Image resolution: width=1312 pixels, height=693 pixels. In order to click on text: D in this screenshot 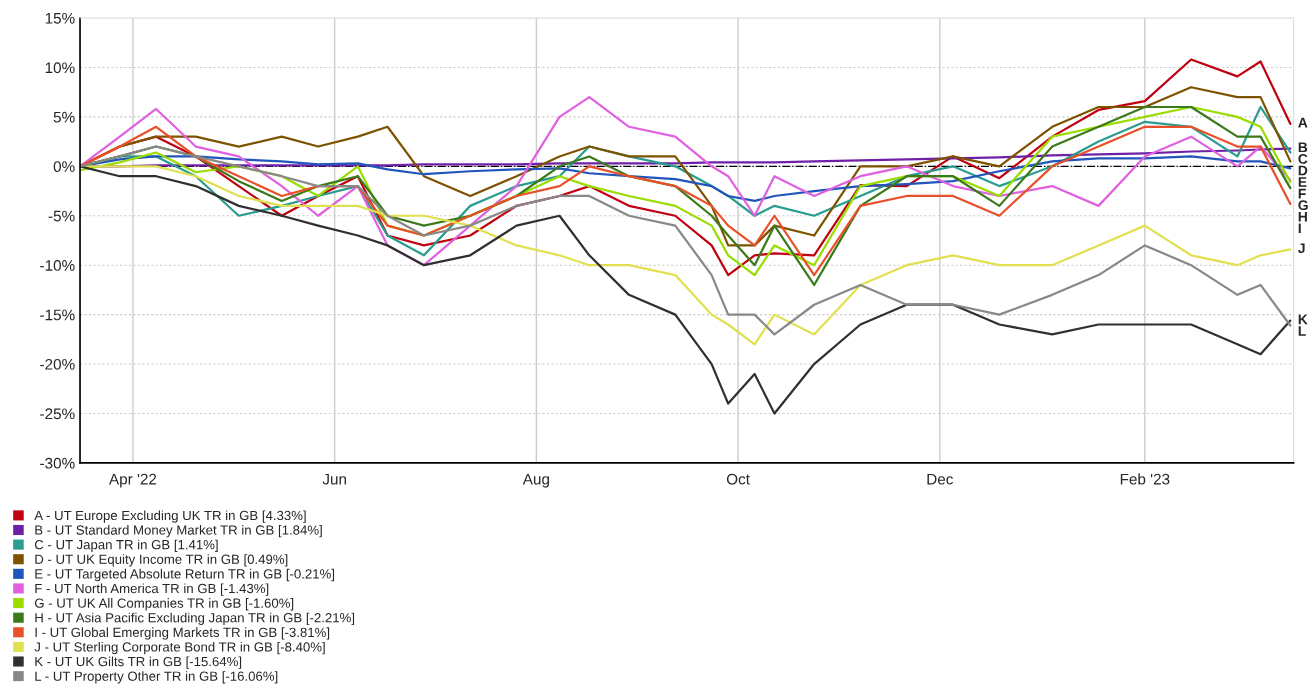, I will do `click(1303, 170)`.